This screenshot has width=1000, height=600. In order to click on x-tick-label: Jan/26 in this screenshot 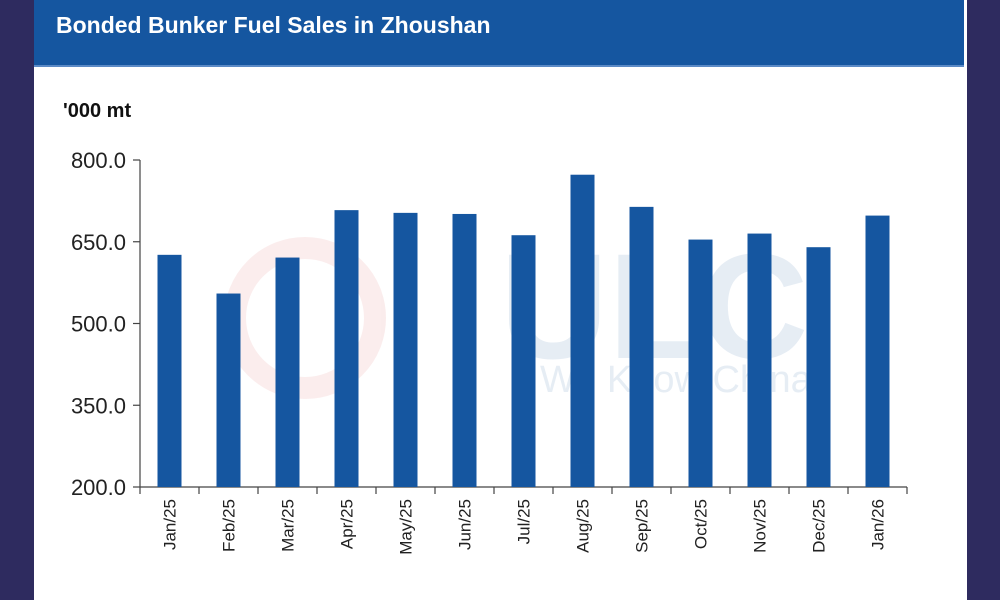, I will do `click(878, 524)`.